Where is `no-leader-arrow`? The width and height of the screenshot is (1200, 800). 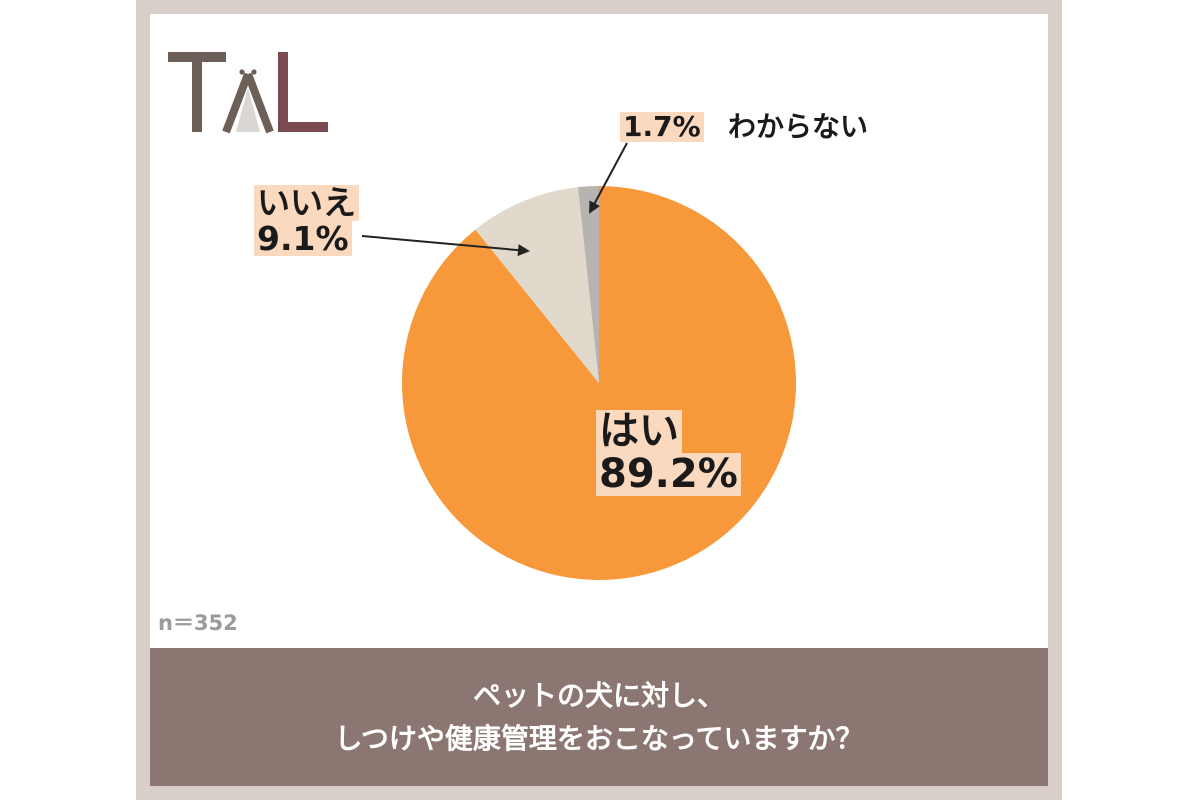
no-leader-arrow is located at coordinates (445, 246).